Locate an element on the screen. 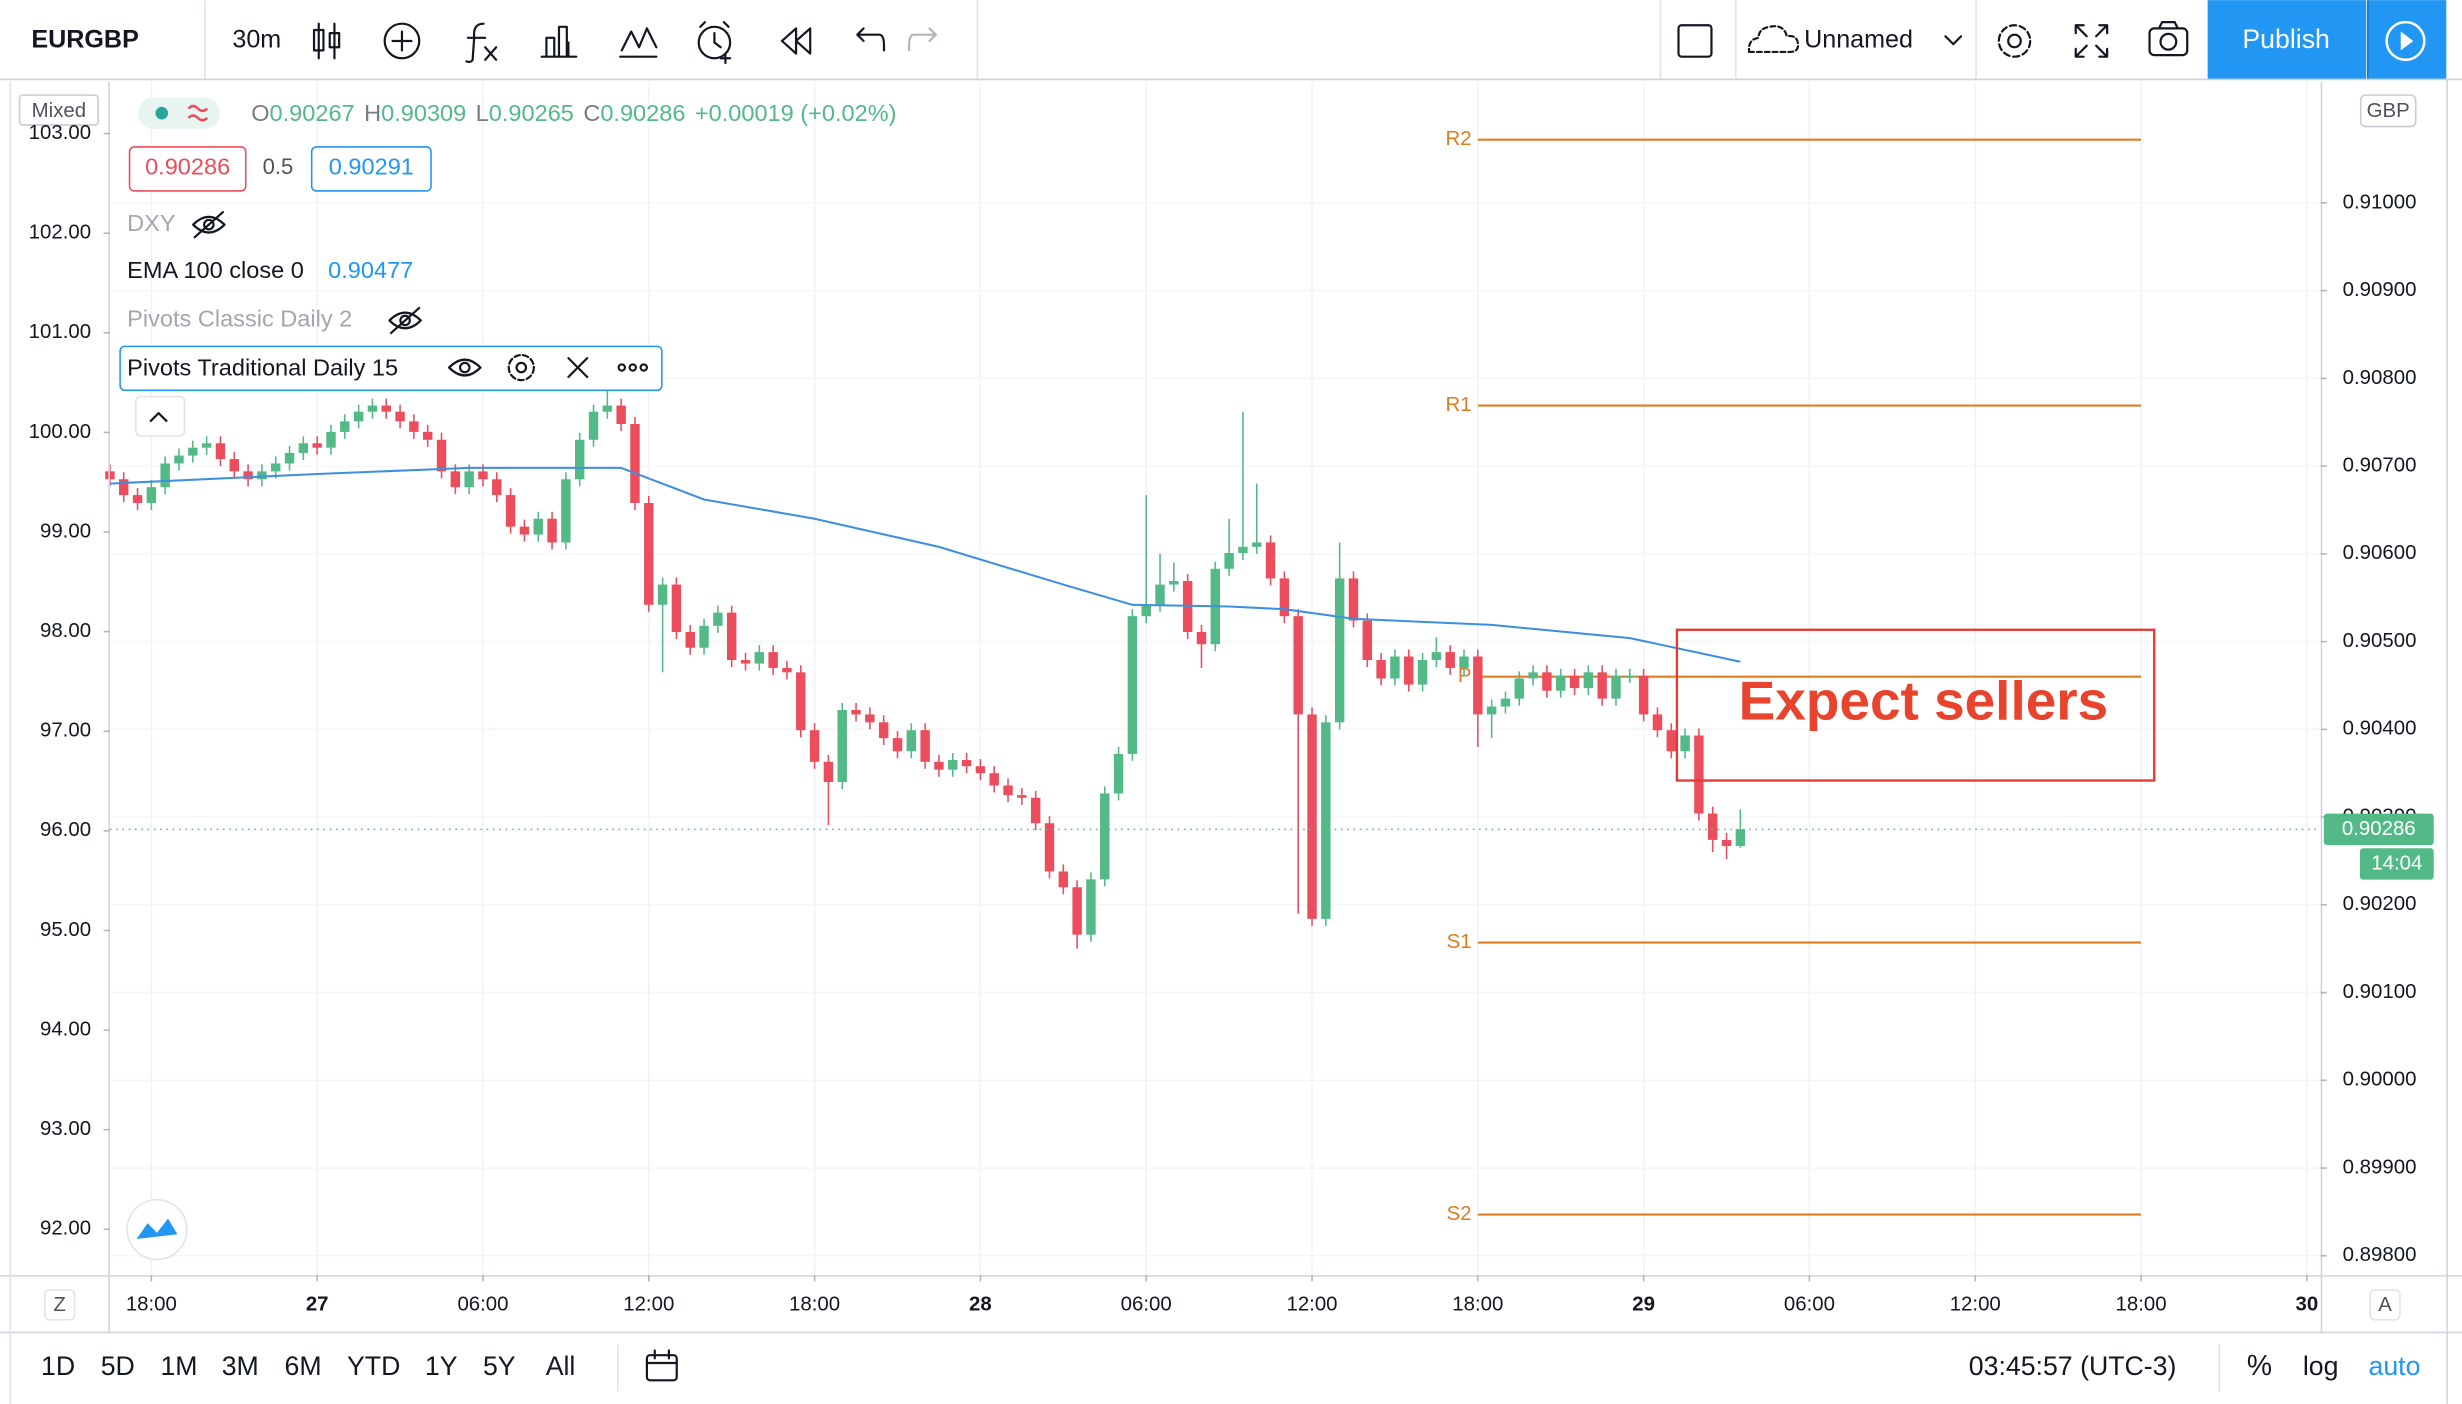  zoom-button is located at coordinates (59, 1305).